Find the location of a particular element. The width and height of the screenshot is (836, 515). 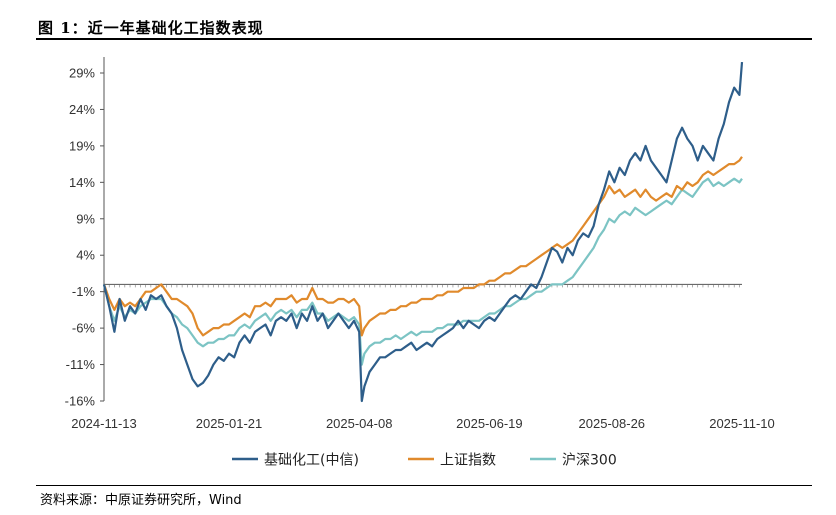

y-tick-label: 29% is located at coordinates (82, 73).